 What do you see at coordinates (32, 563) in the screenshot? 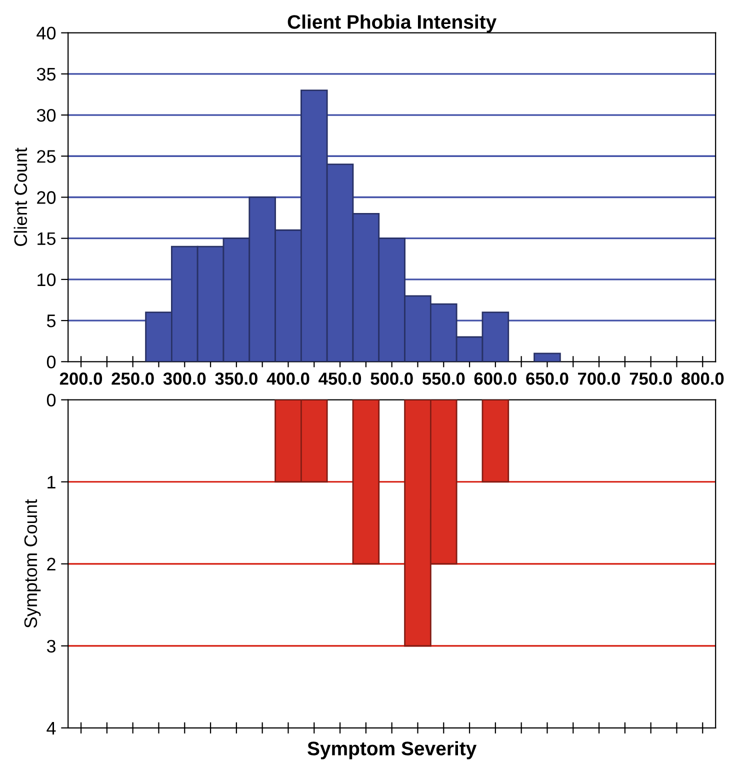
I see `y-axis-title: Symptom Count` at bounding box center [32, 563].